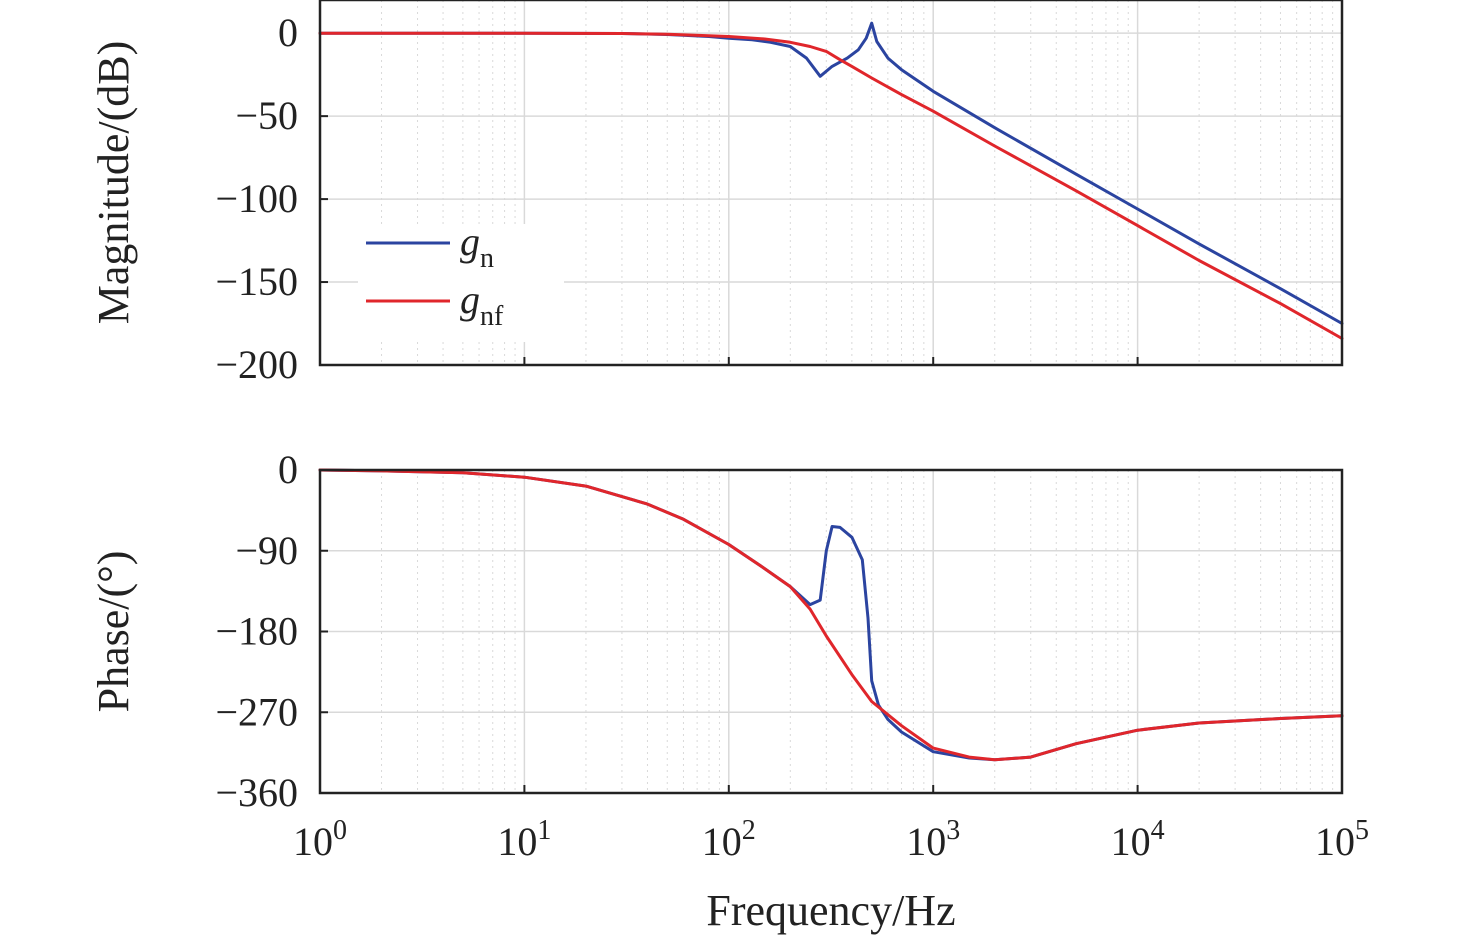 This screenshot has width=1476, height=942. Describe the element at coordinates (113, 632) in the screenshot. I see `y-axis-title: Phase/(°)` at that location.